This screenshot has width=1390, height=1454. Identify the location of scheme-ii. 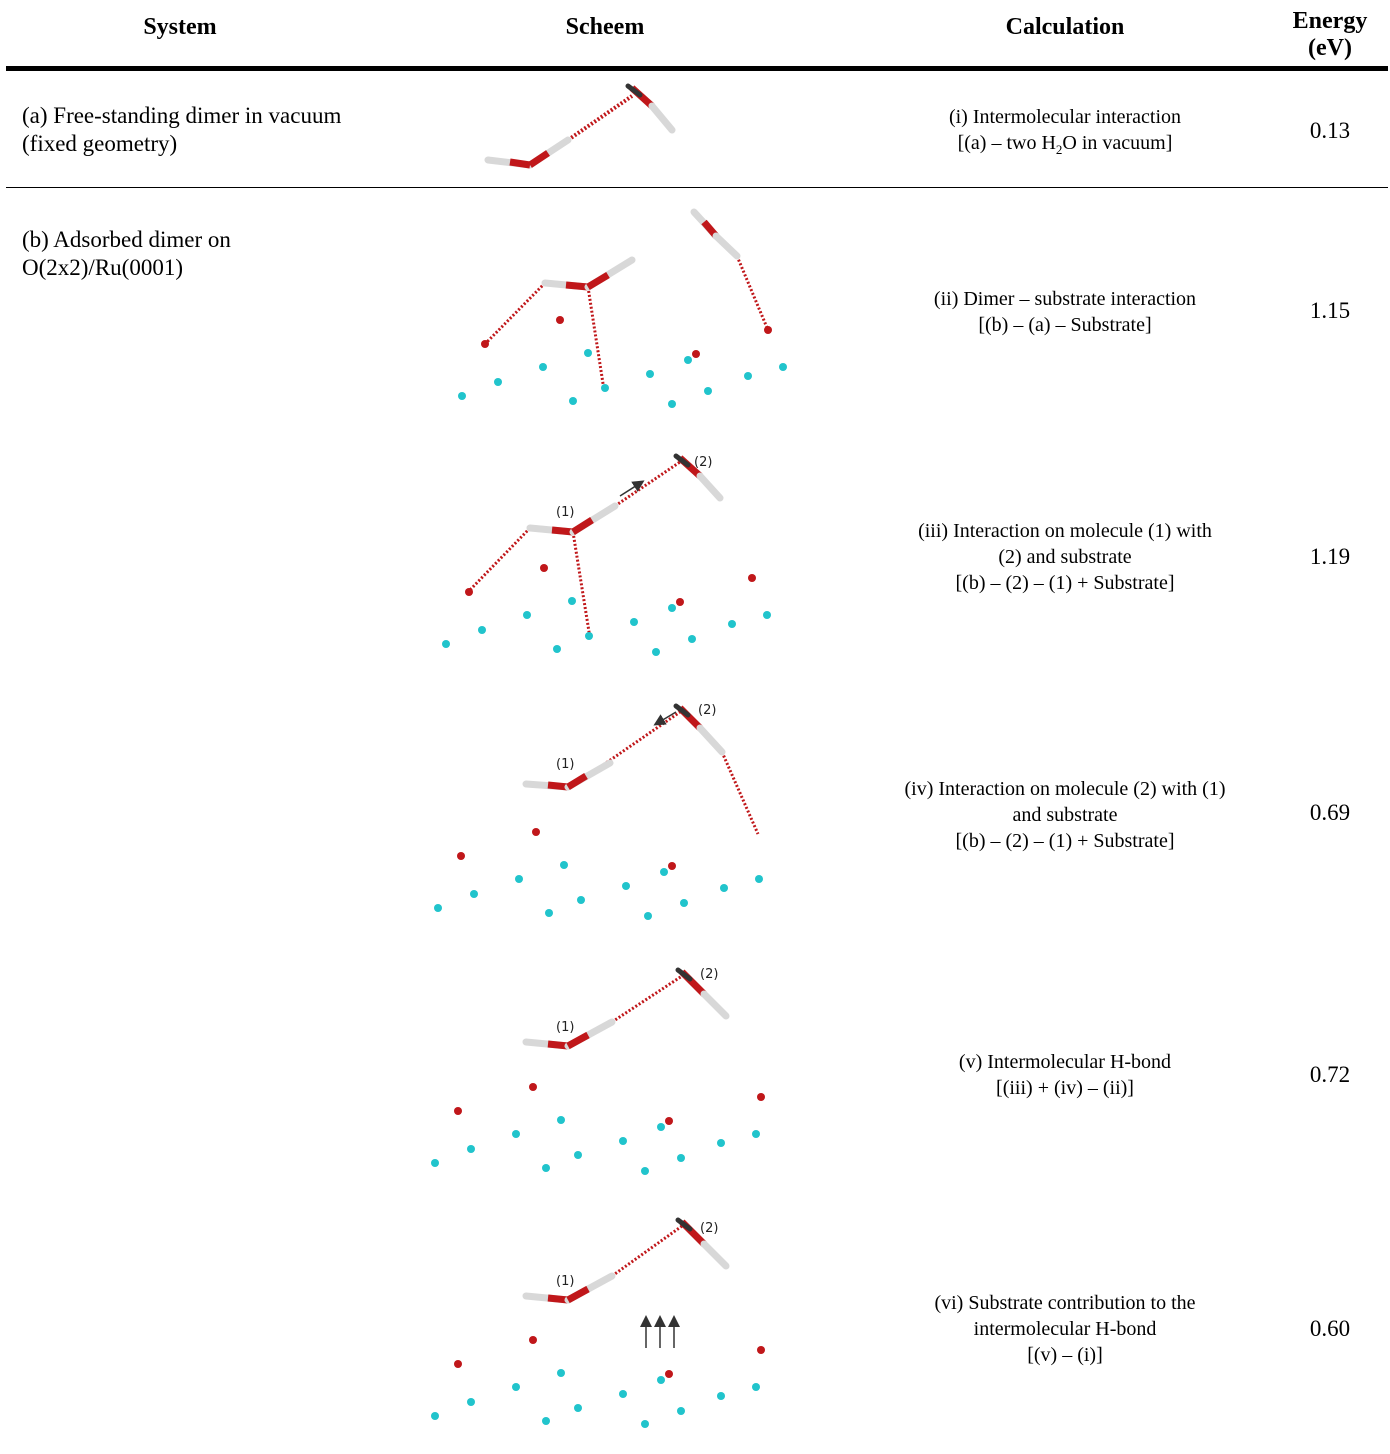
(626, 299).